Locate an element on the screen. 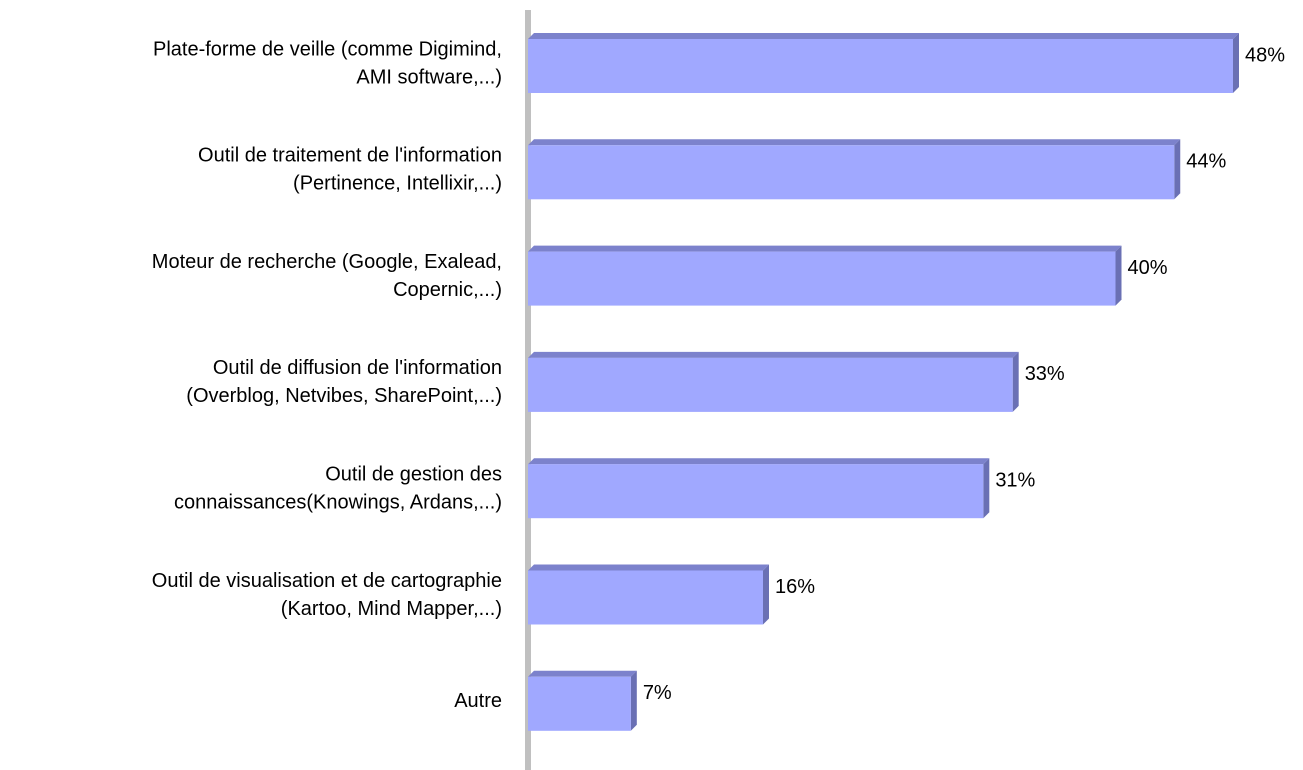 This screenshot has width=1303, height=770. value-label: 16% is located at coordinates (795, 587).